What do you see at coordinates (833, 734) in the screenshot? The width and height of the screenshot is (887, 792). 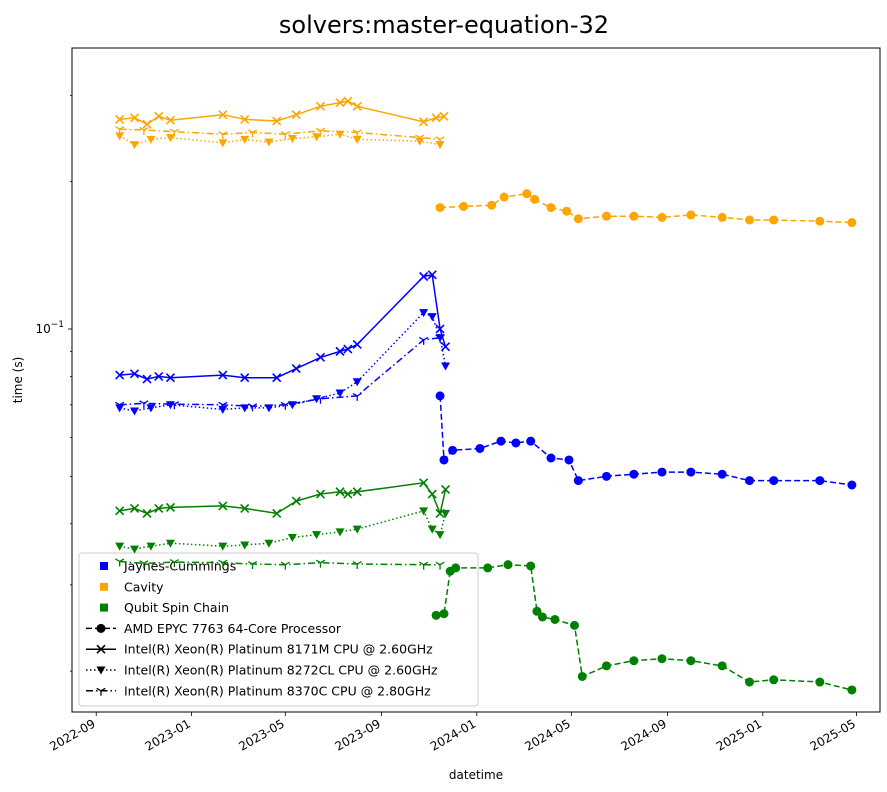 I see `x-tick-label: 2025-05` at bounding box center [833, 734].